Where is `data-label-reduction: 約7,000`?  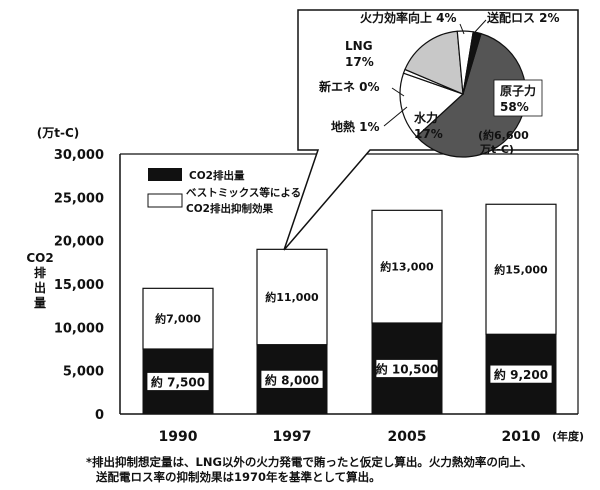 data-label-reduction: 約7,000 is located at coordinates (178, 319).